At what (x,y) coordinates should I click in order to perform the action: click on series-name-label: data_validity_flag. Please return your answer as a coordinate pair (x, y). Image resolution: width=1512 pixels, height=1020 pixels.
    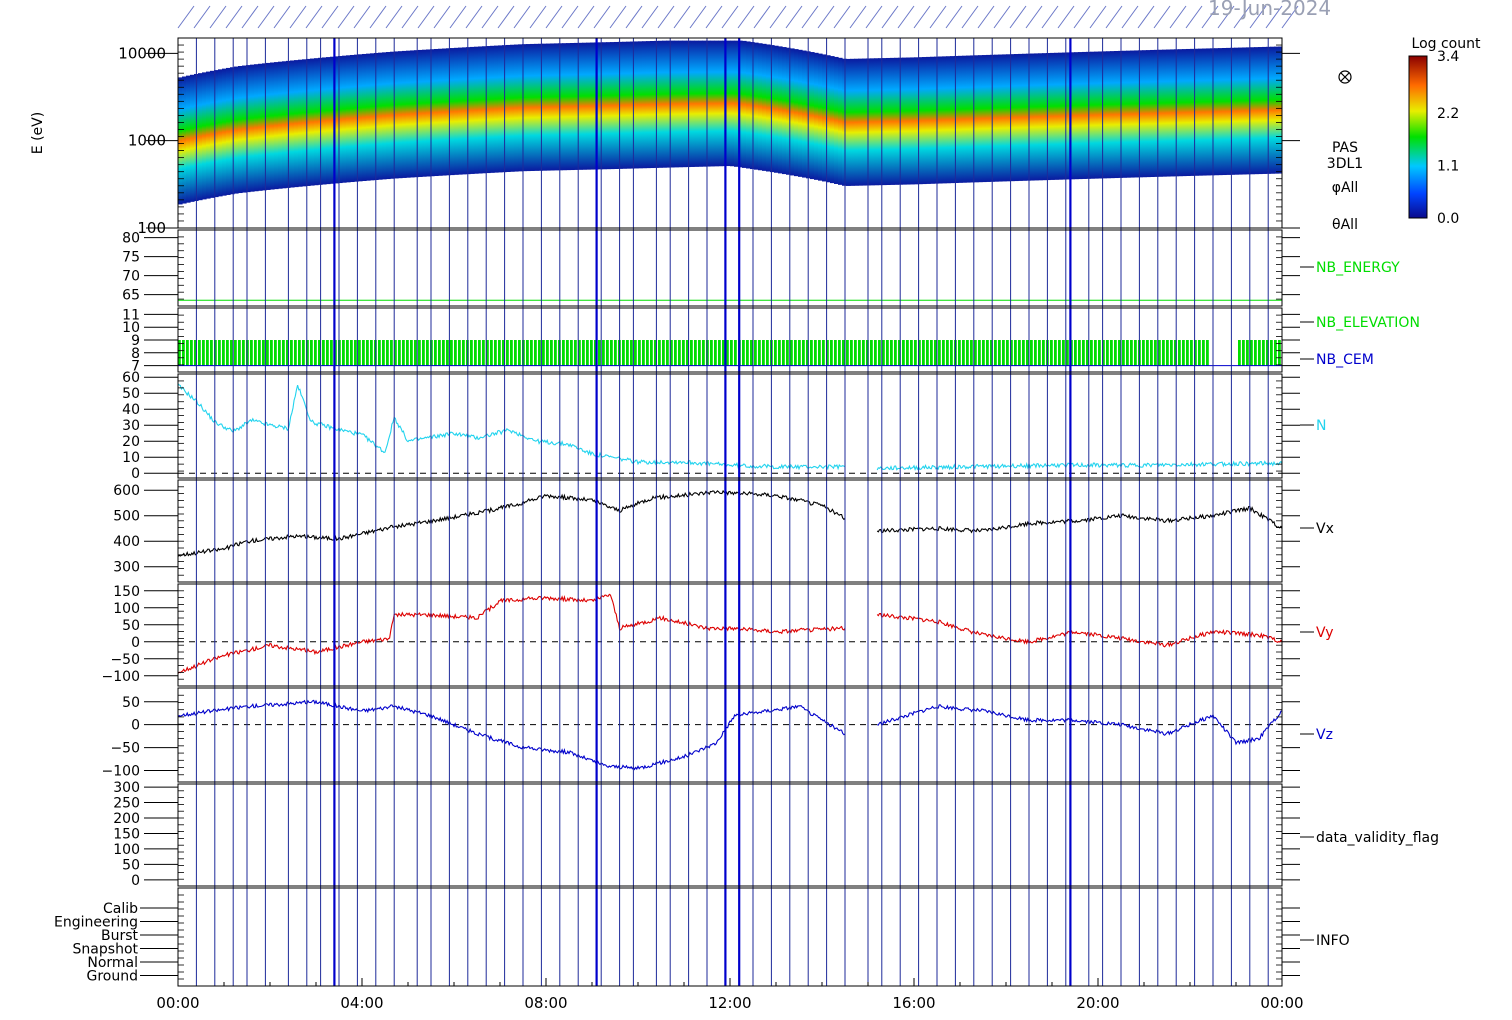
    Looking at the image, I should click on (1377, 838).